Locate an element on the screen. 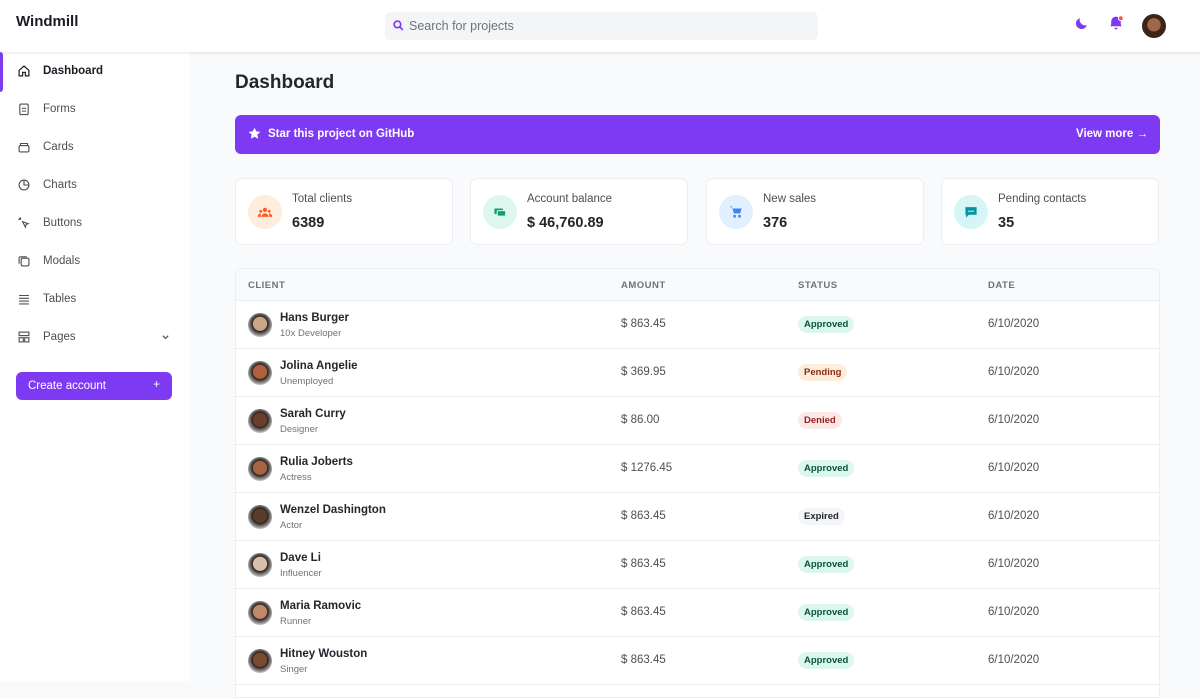 The image size is (1200, 698). card-value: 35 is located at coordinates (1006, 223).